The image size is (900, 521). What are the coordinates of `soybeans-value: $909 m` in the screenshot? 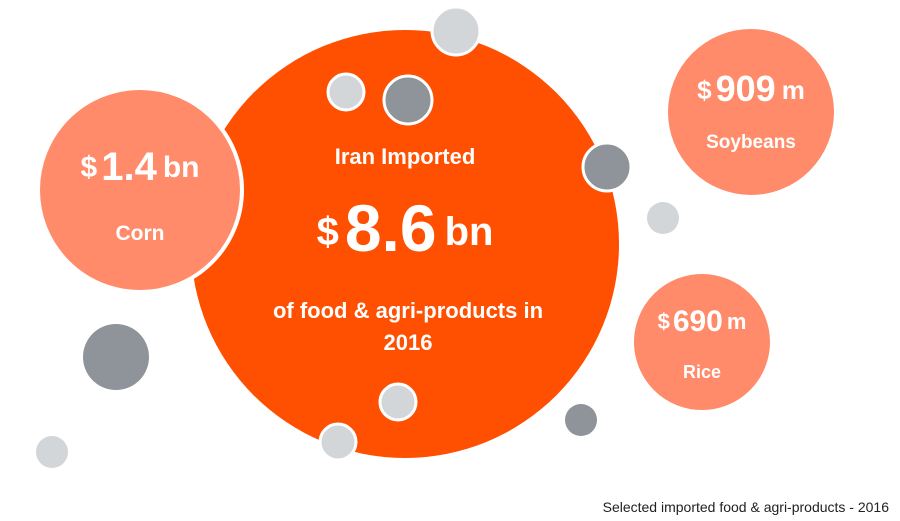 It's located at (751, 89).